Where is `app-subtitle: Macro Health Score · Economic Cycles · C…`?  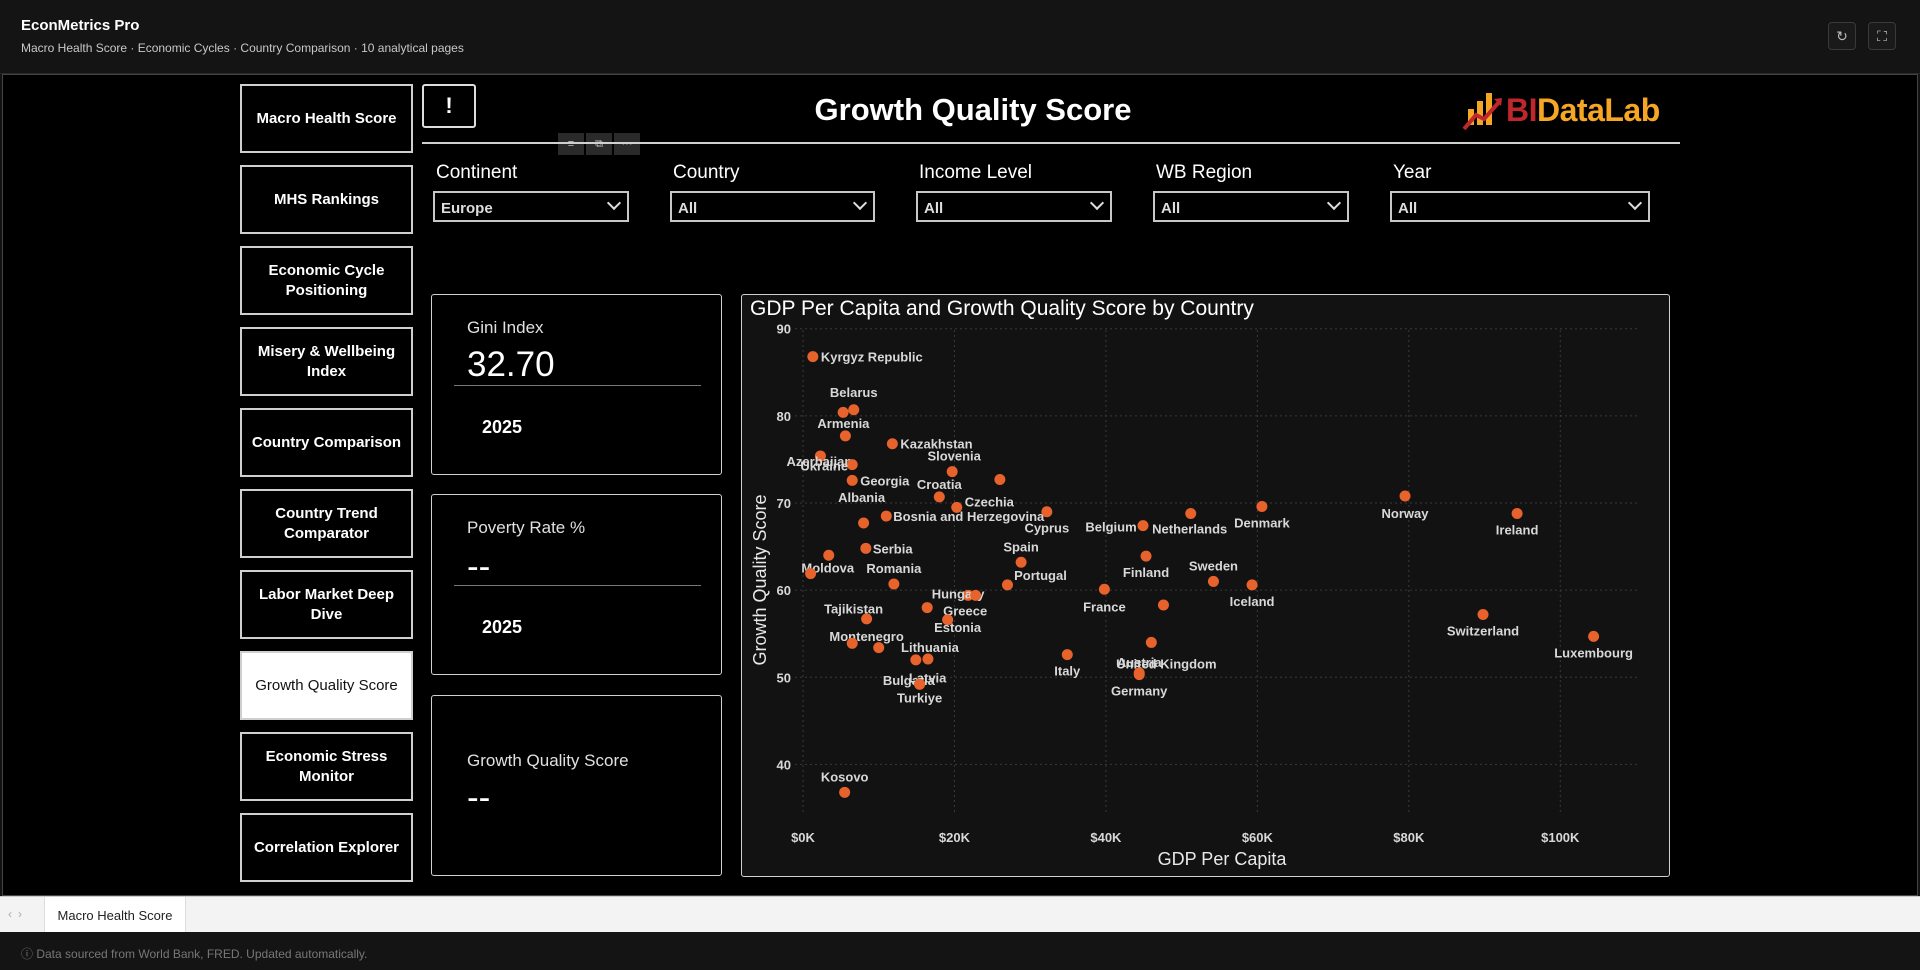
app-subtitle: Macro Health Score · Economic Cycles · C… is located at coordinates (242, 48).